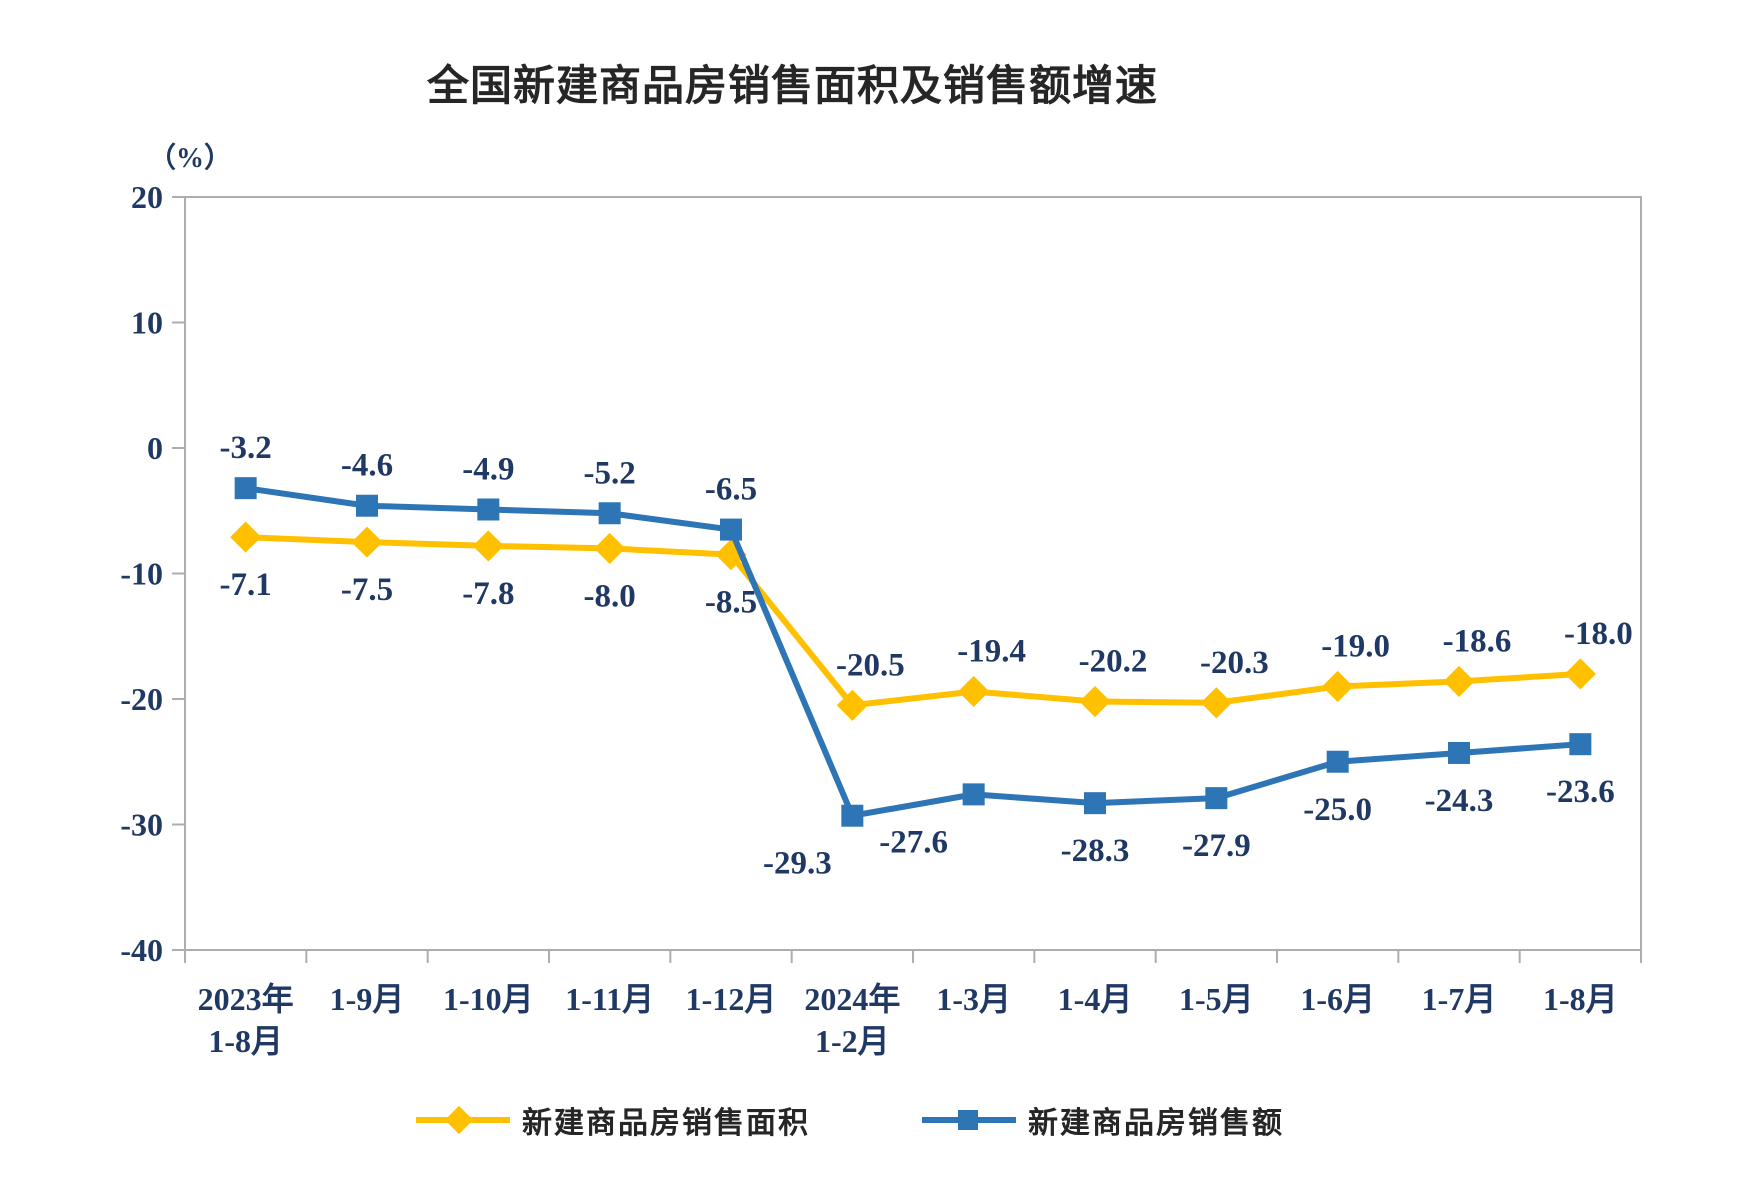 The height and width of the screenshot is (1192, 1751). I want to click on sales-amount-line-square-icon, so click(969, 1120).